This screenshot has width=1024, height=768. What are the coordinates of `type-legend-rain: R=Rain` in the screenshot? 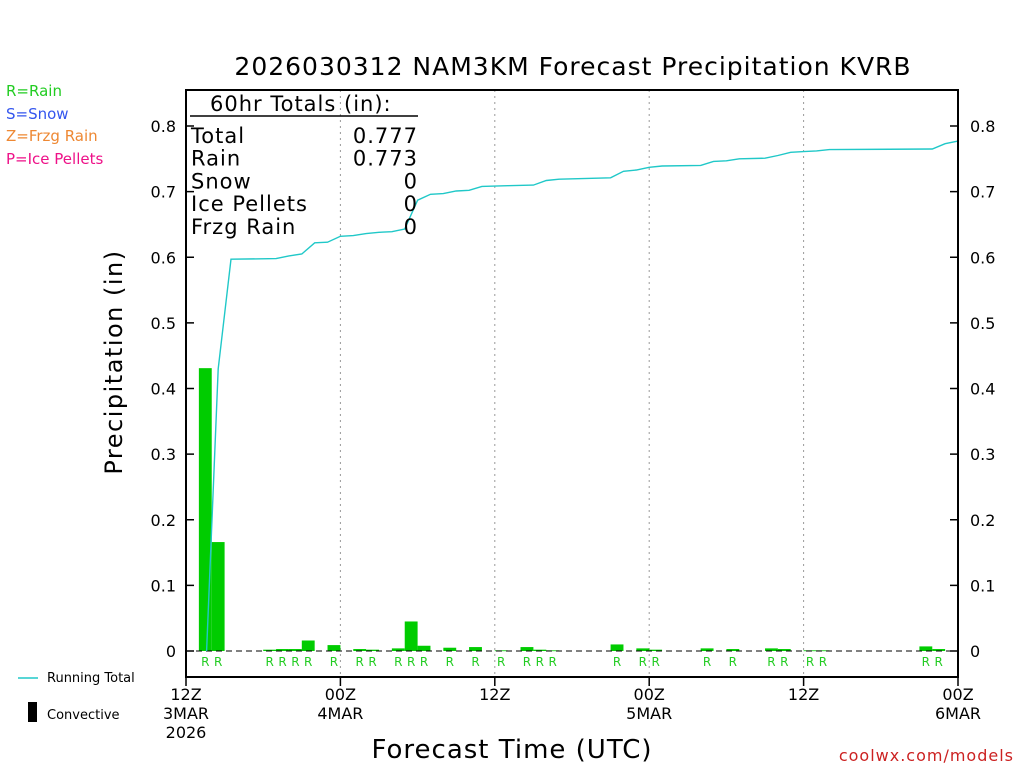 It's located at (34, 91).